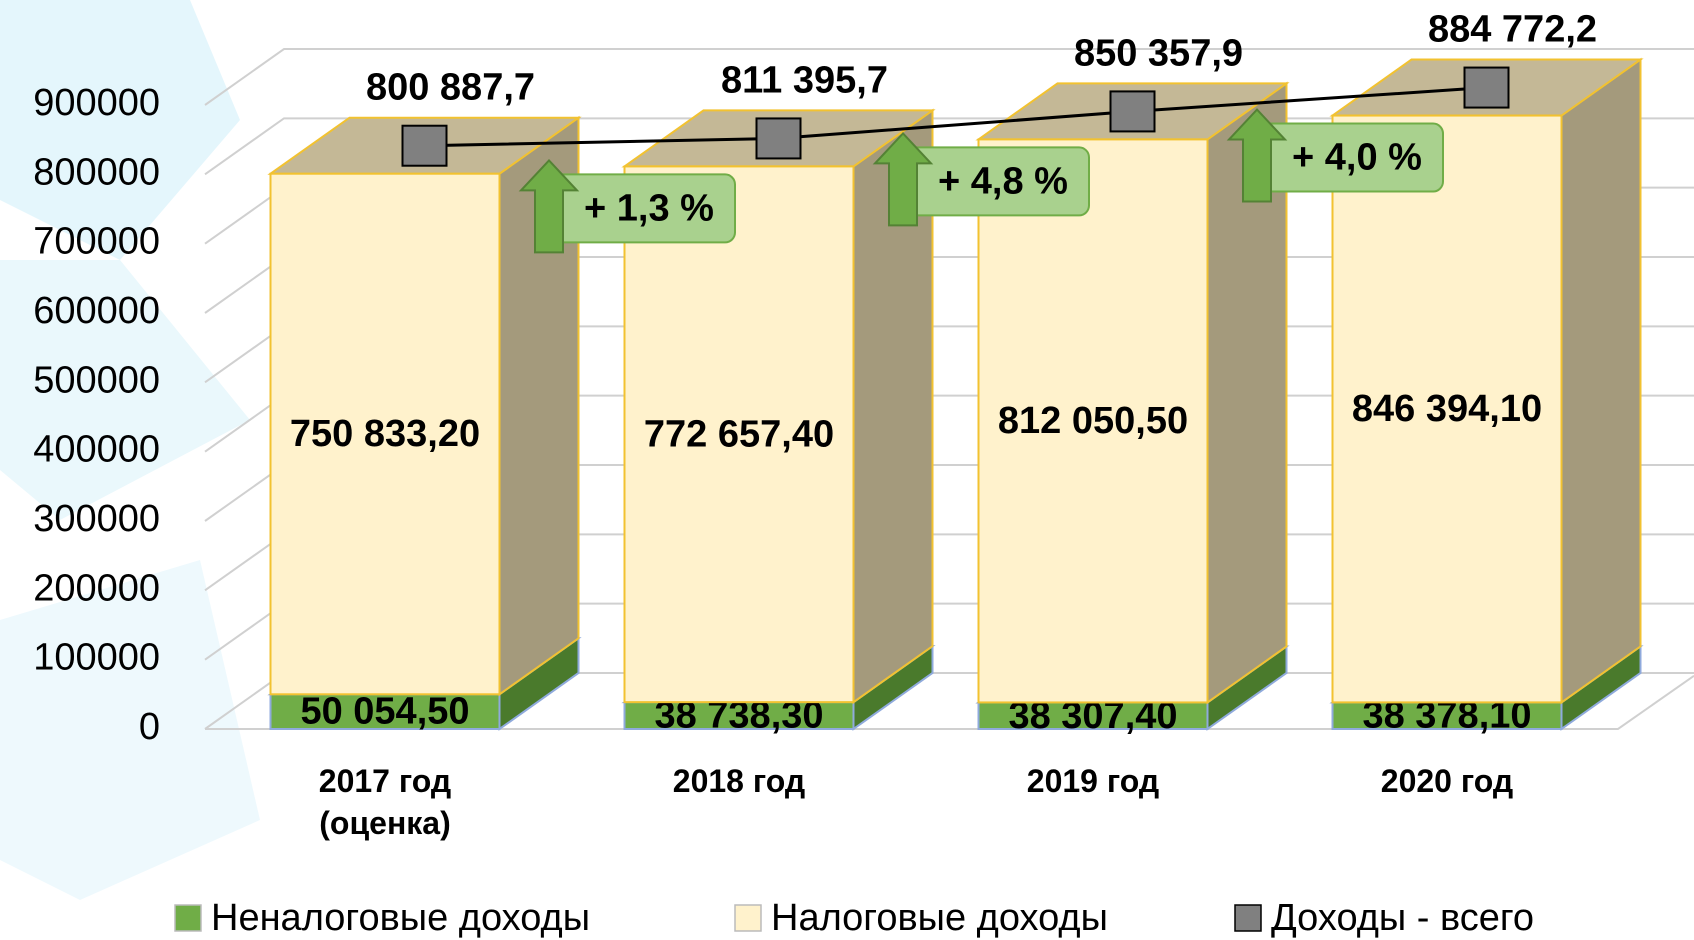 This screenshot has width=1694, height=940. What do you see at coordinates (96, 242) in the screenshot?
I see `y-tick-label: 700000` at bounding box center [96, 242].